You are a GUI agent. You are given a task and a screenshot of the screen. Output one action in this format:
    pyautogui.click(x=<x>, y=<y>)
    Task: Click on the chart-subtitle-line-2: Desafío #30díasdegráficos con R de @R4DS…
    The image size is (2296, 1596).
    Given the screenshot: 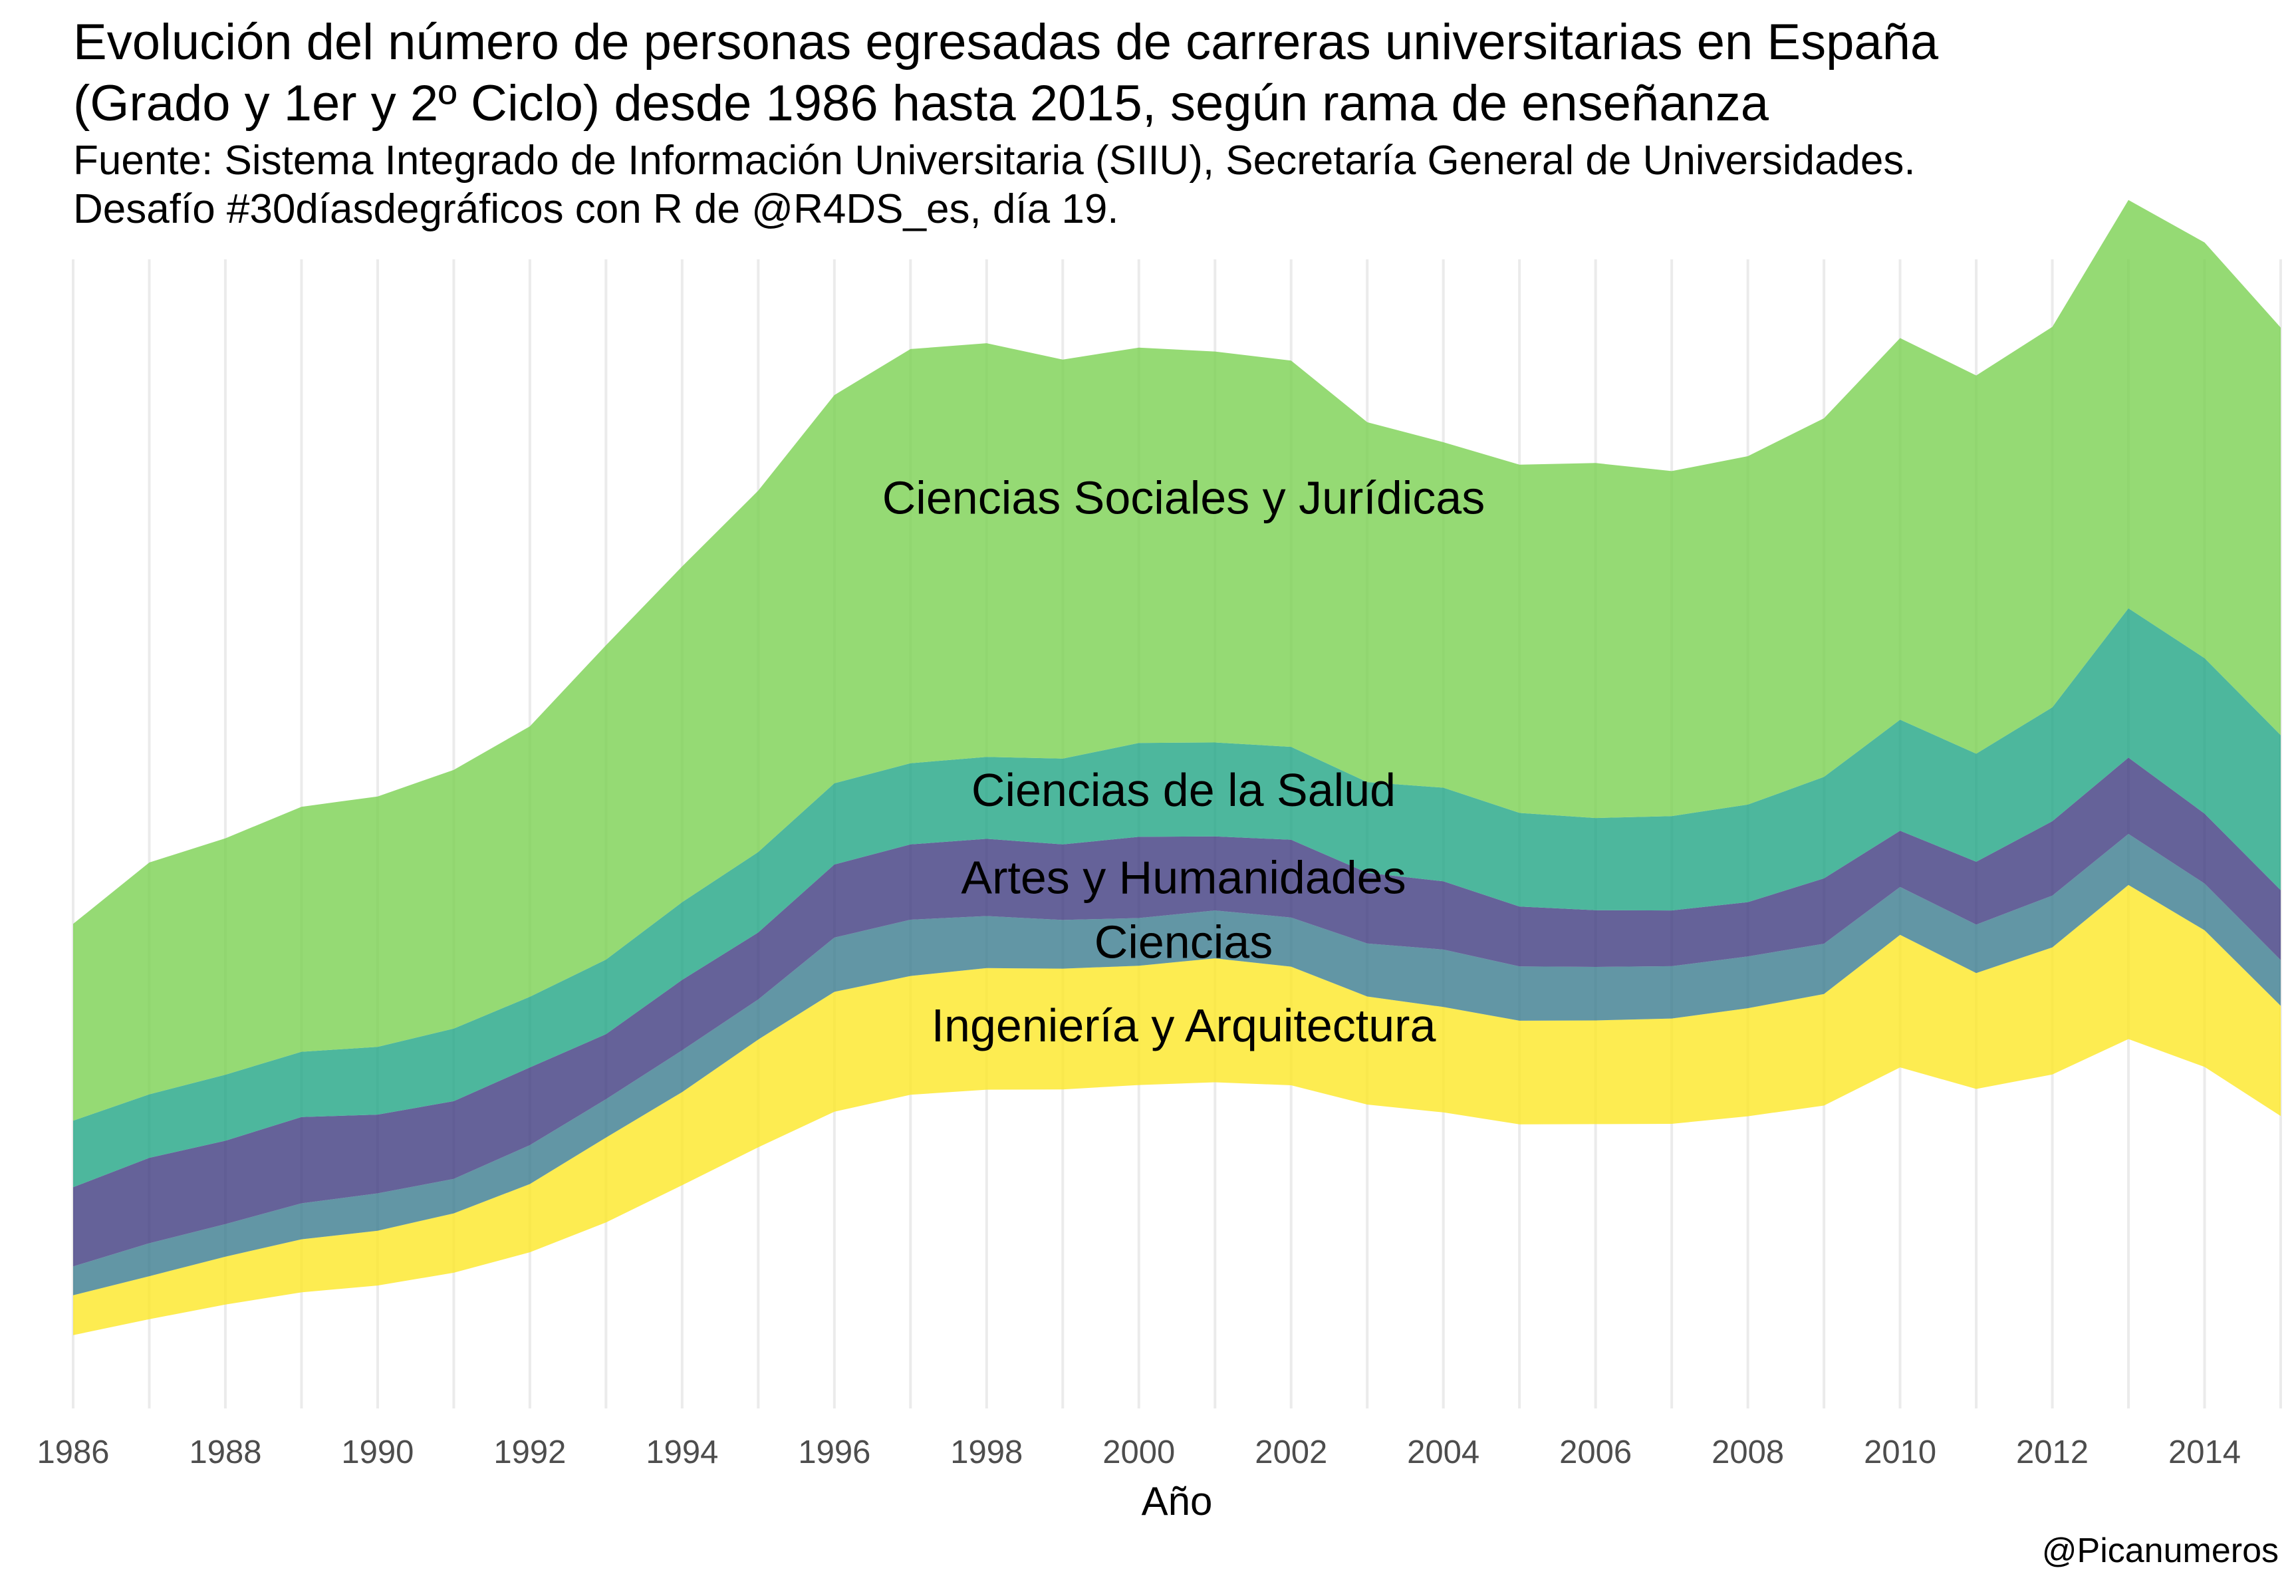 What is the action you would take?
    pyautogui.click(x=596, y=209)
    